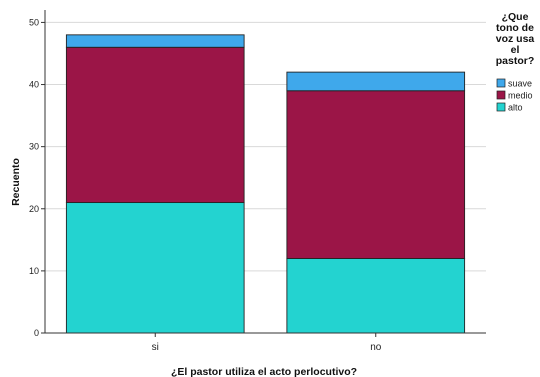 The image size is (540, 377). Describe the element at coordinates (37, 177) in the screenshot. I see `y-ticks: 0 10 20 30 40 50` at that location.